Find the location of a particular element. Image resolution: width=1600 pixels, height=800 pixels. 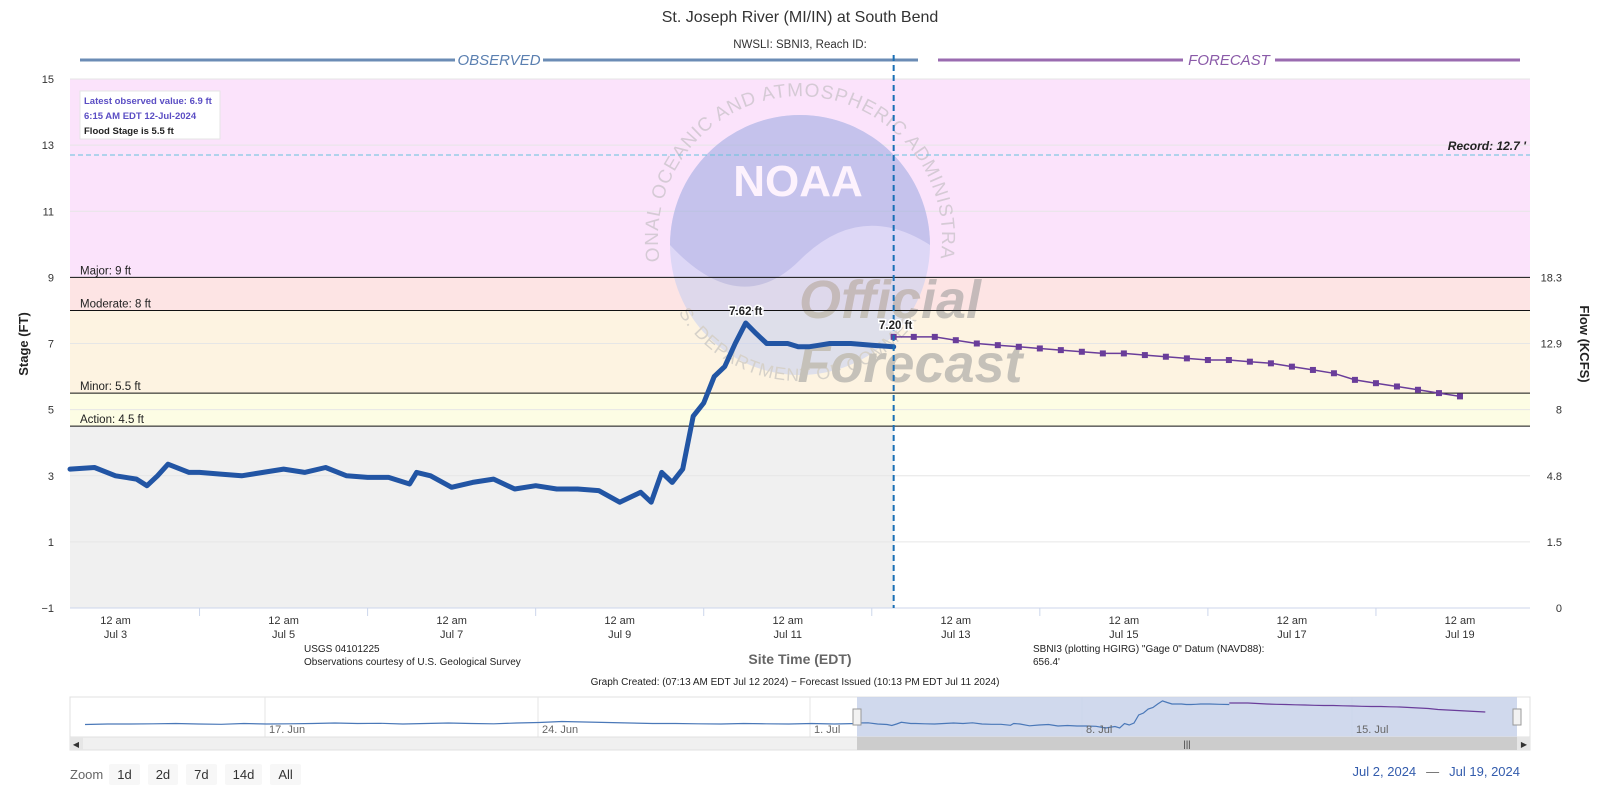

y-tick-label: 3 is located at coordinates (51, 477).